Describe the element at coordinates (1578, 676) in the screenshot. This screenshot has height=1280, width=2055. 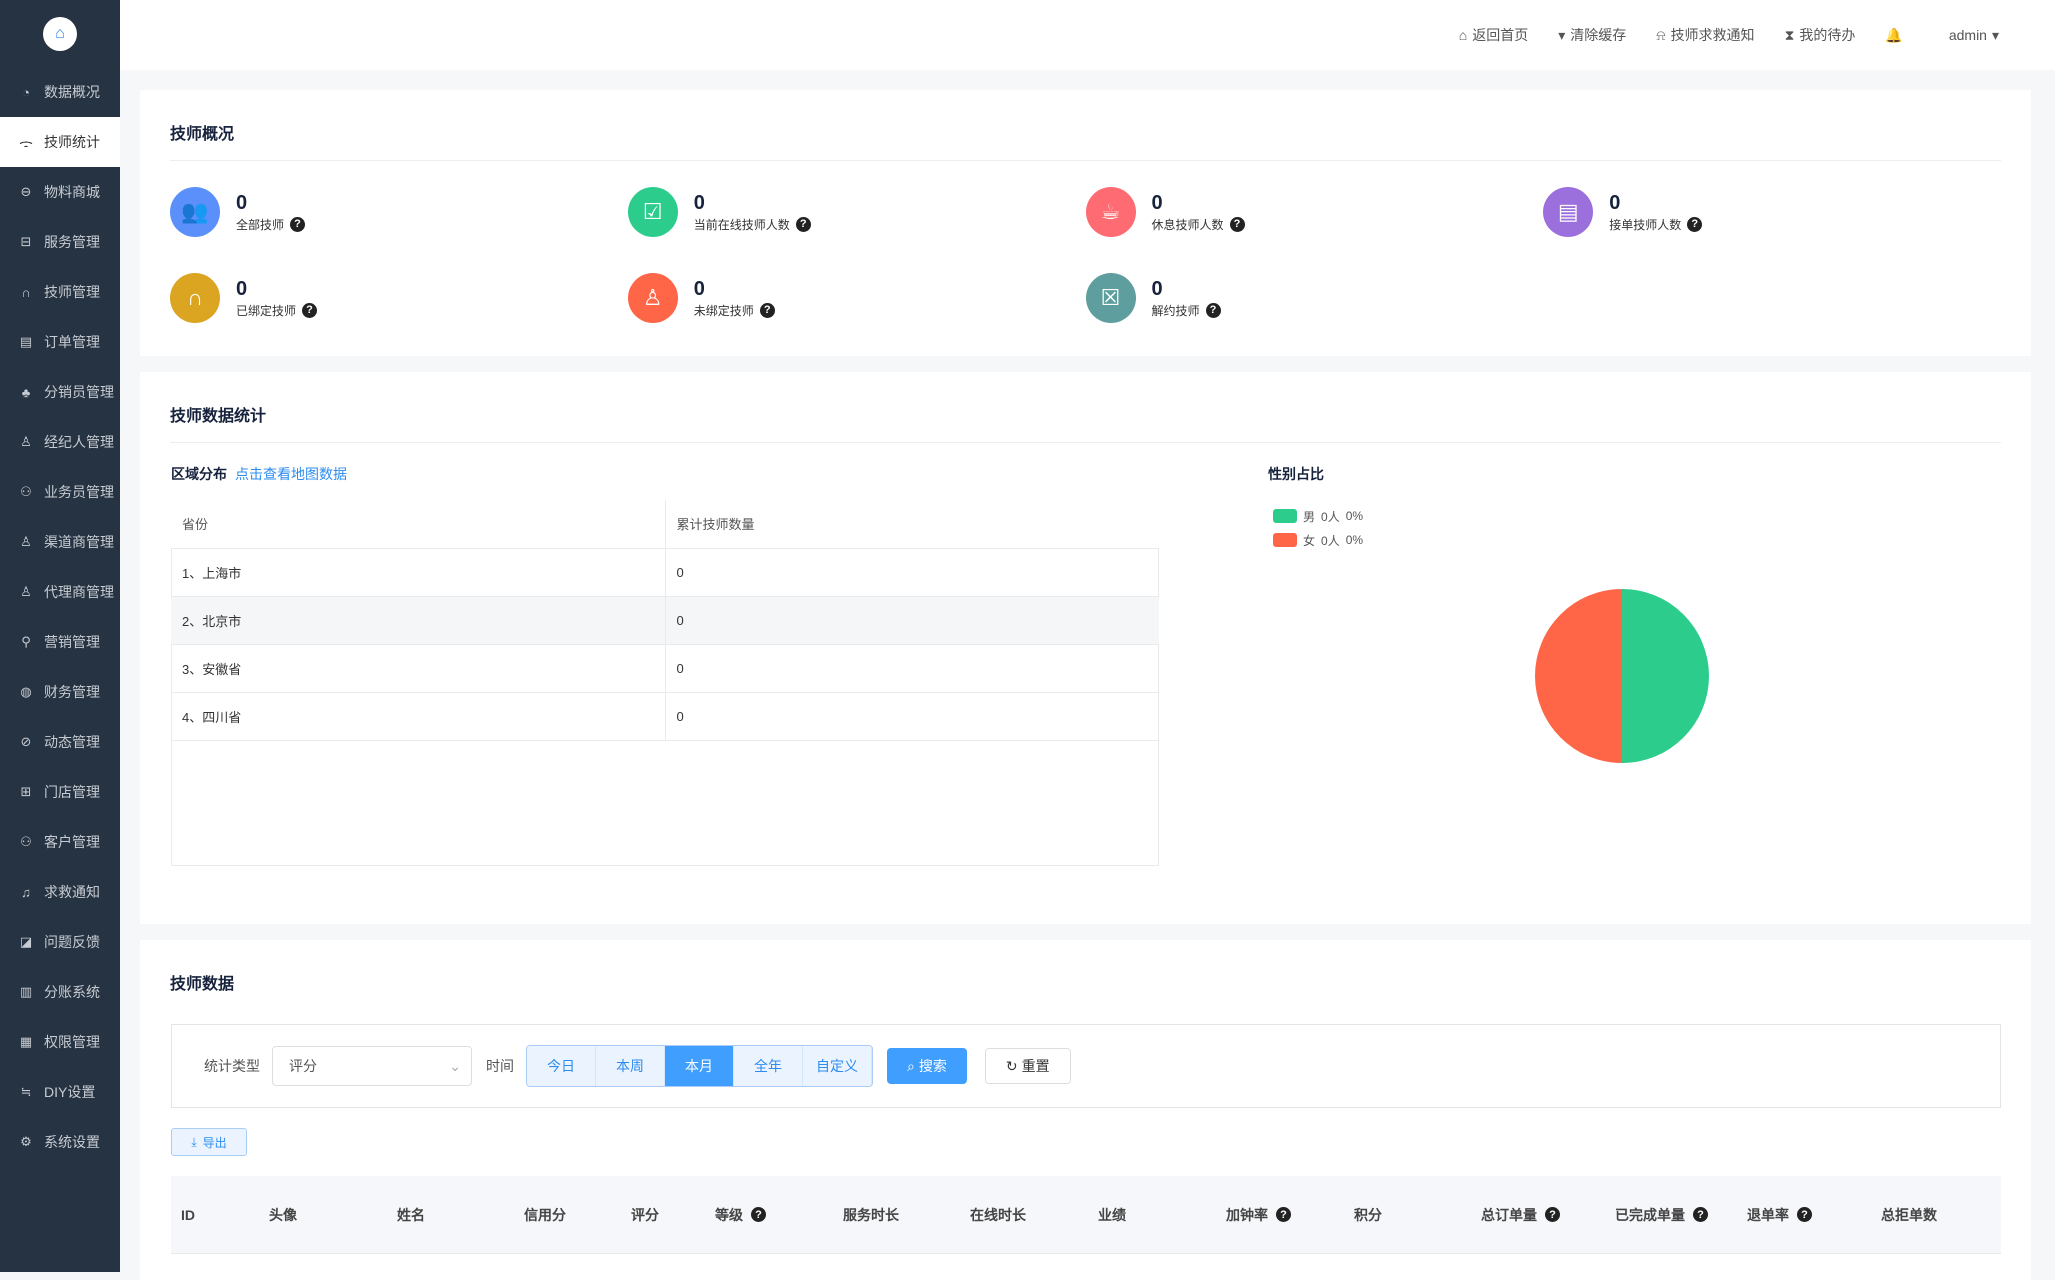
I see `pie-slice-女` at that location.